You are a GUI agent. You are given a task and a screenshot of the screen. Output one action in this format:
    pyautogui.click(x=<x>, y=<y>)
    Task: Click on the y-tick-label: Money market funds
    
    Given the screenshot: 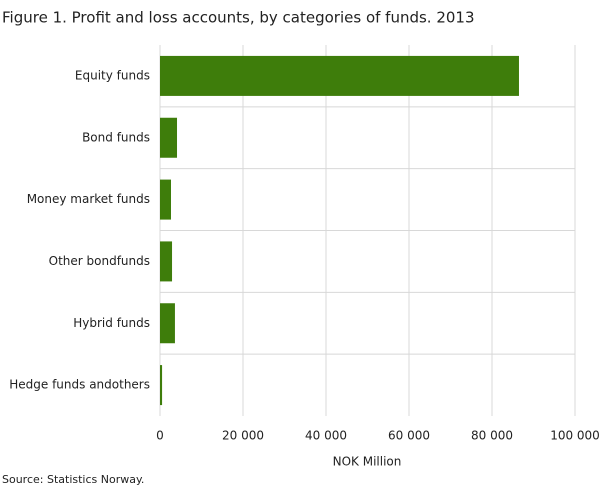 What is the action you would take?
    pyautogui.click(x=88, y=199)
    